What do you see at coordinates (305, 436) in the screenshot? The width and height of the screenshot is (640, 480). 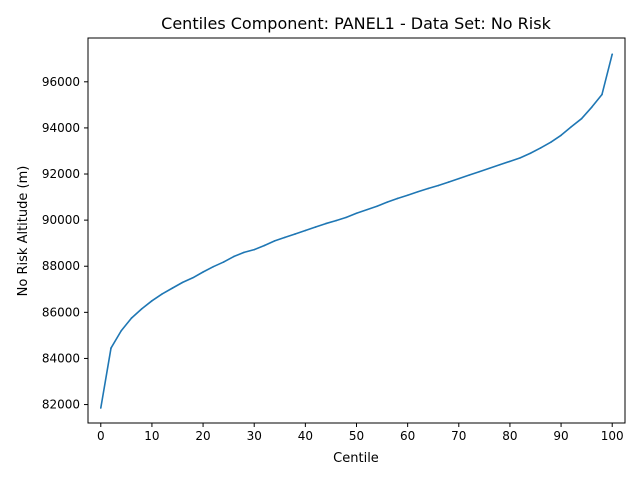 I see `x-tick-label: 40` at bounding box center [305, 436].